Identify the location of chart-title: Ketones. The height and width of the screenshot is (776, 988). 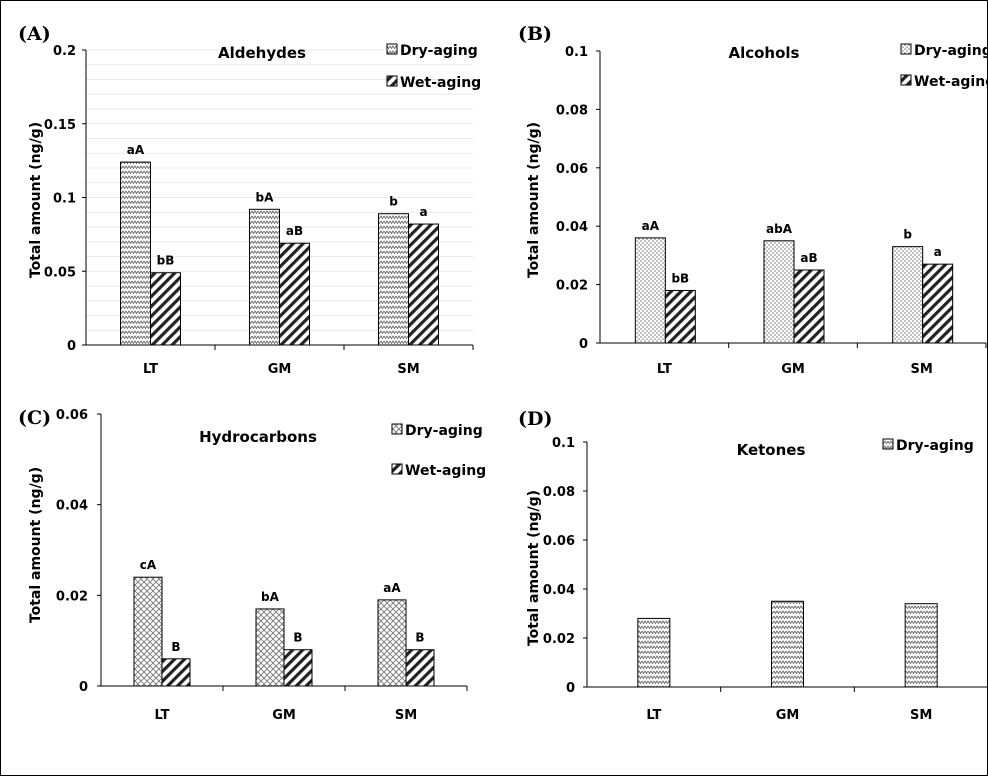
(771, 450).